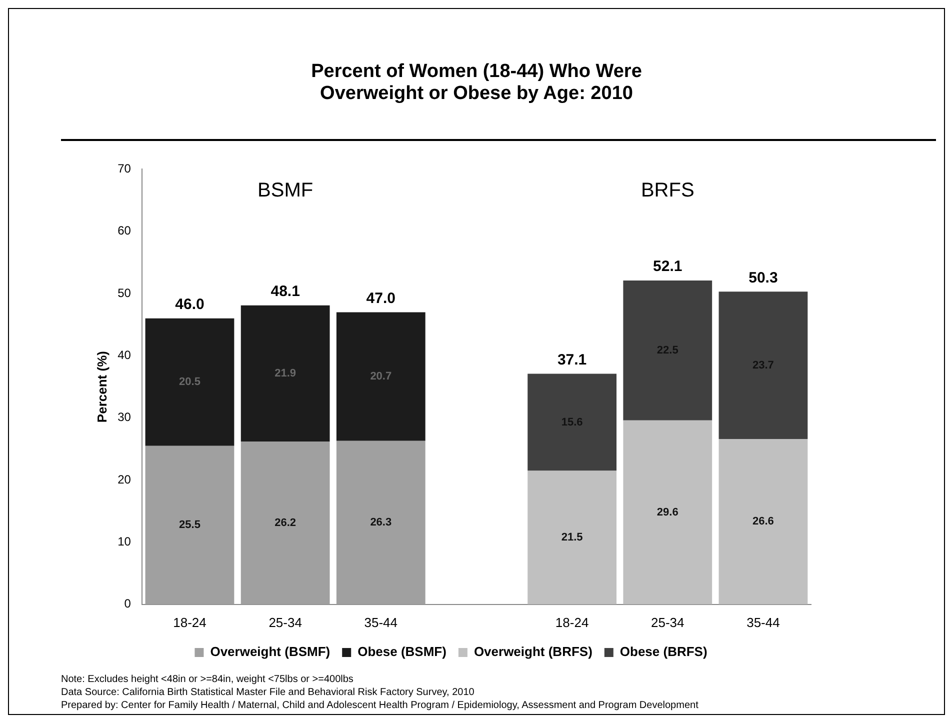 This screenshot has width=951, height=723. Describe the element at coordinates (664, 652) in the screenshot. I see `legend-label: Obese (BRFS)` at that location.